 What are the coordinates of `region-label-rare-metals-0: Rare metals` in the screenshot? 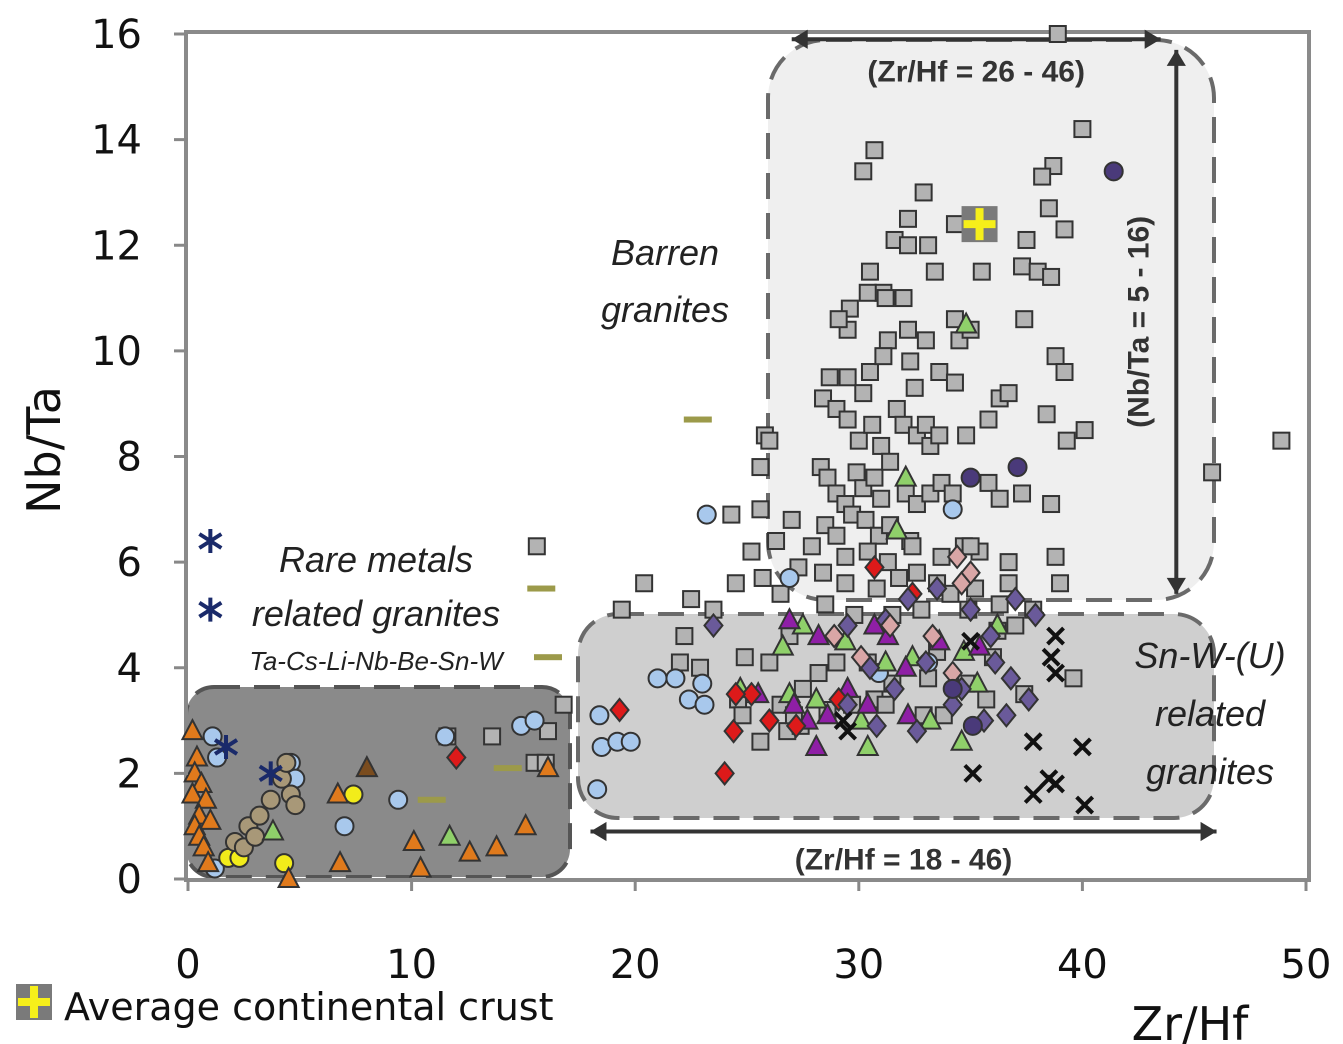 It's located at (376, 559).